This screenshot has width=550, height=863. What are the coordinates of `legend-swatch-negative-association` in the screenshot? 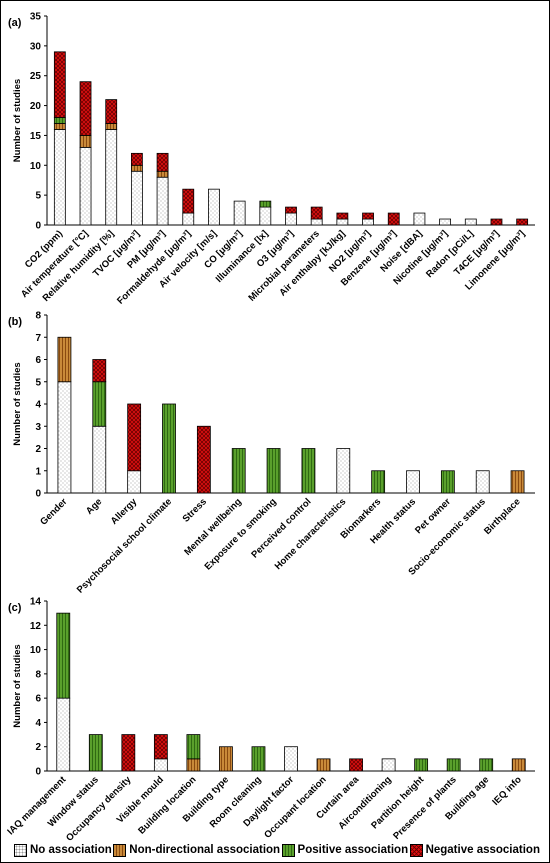 It's located at (416, 850).